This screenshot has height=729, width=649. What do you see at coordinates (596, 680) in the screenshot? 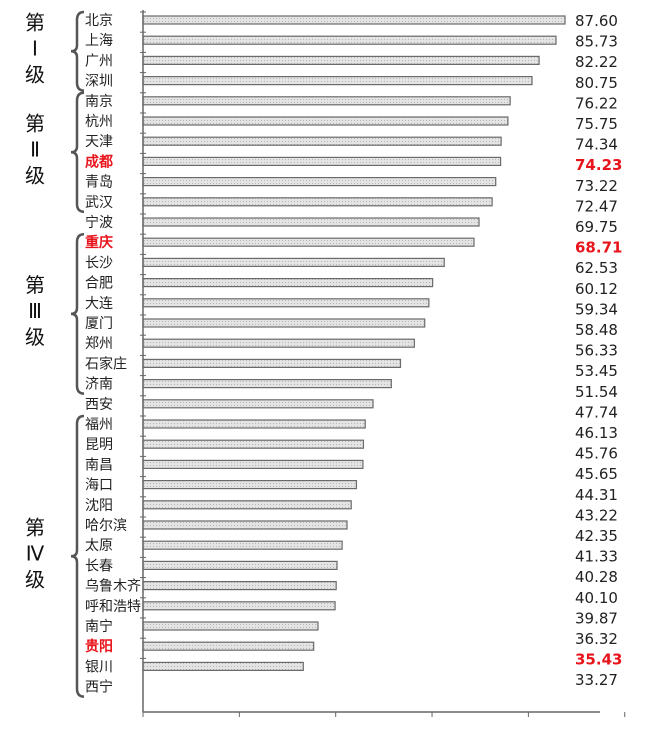
I see `value-label: 33.27` at bounding box center [596, 680].